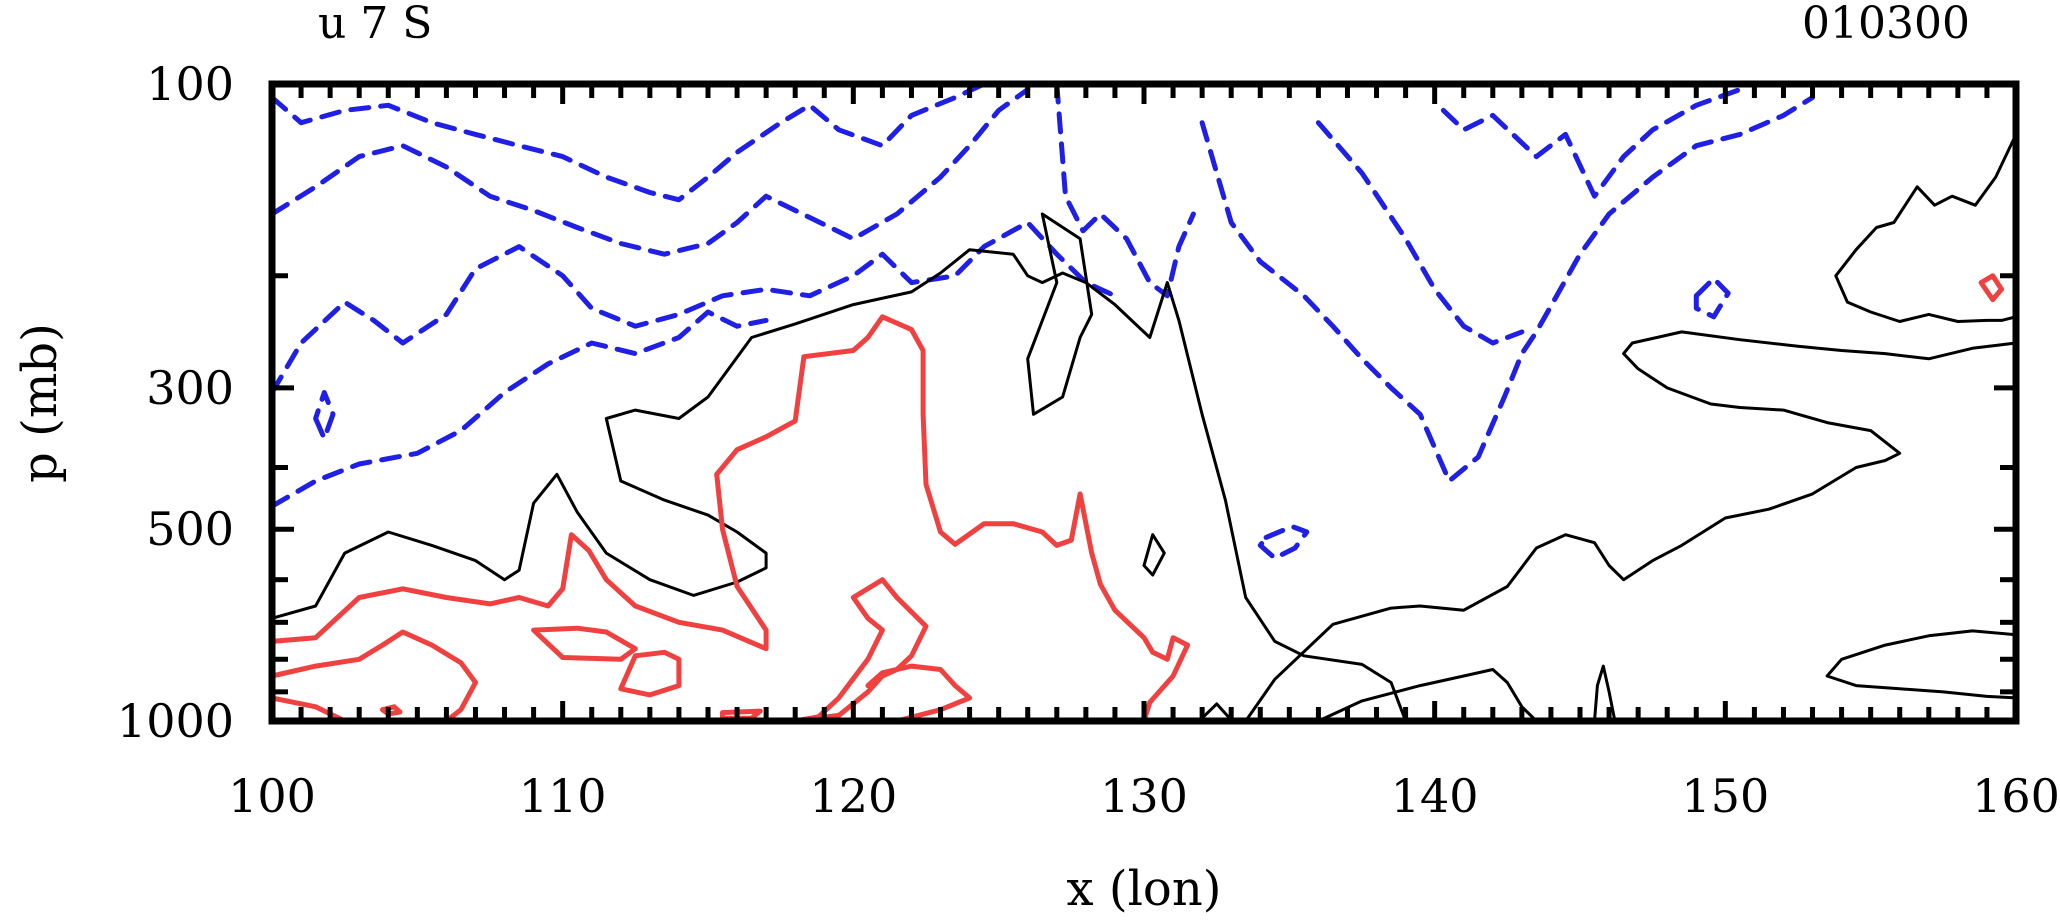 The height and width of the screenshot is (923, 2060). What do you see at coordinates (1725, 796) in the screenshot?
I see `x-tick-label: 150` at bounding box center [1725, 796].